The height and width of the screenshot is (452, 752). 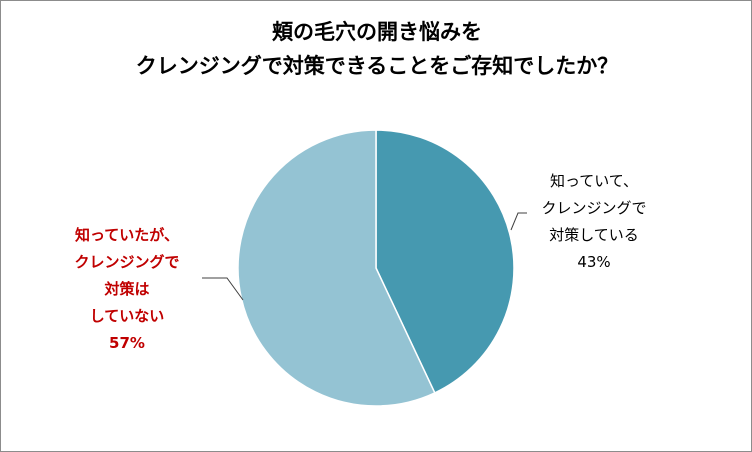 What do you see at coordinates (593, 262) in the screenshot?
I see `slice-value-label-1: 43%` at bounding box center [593, 262].